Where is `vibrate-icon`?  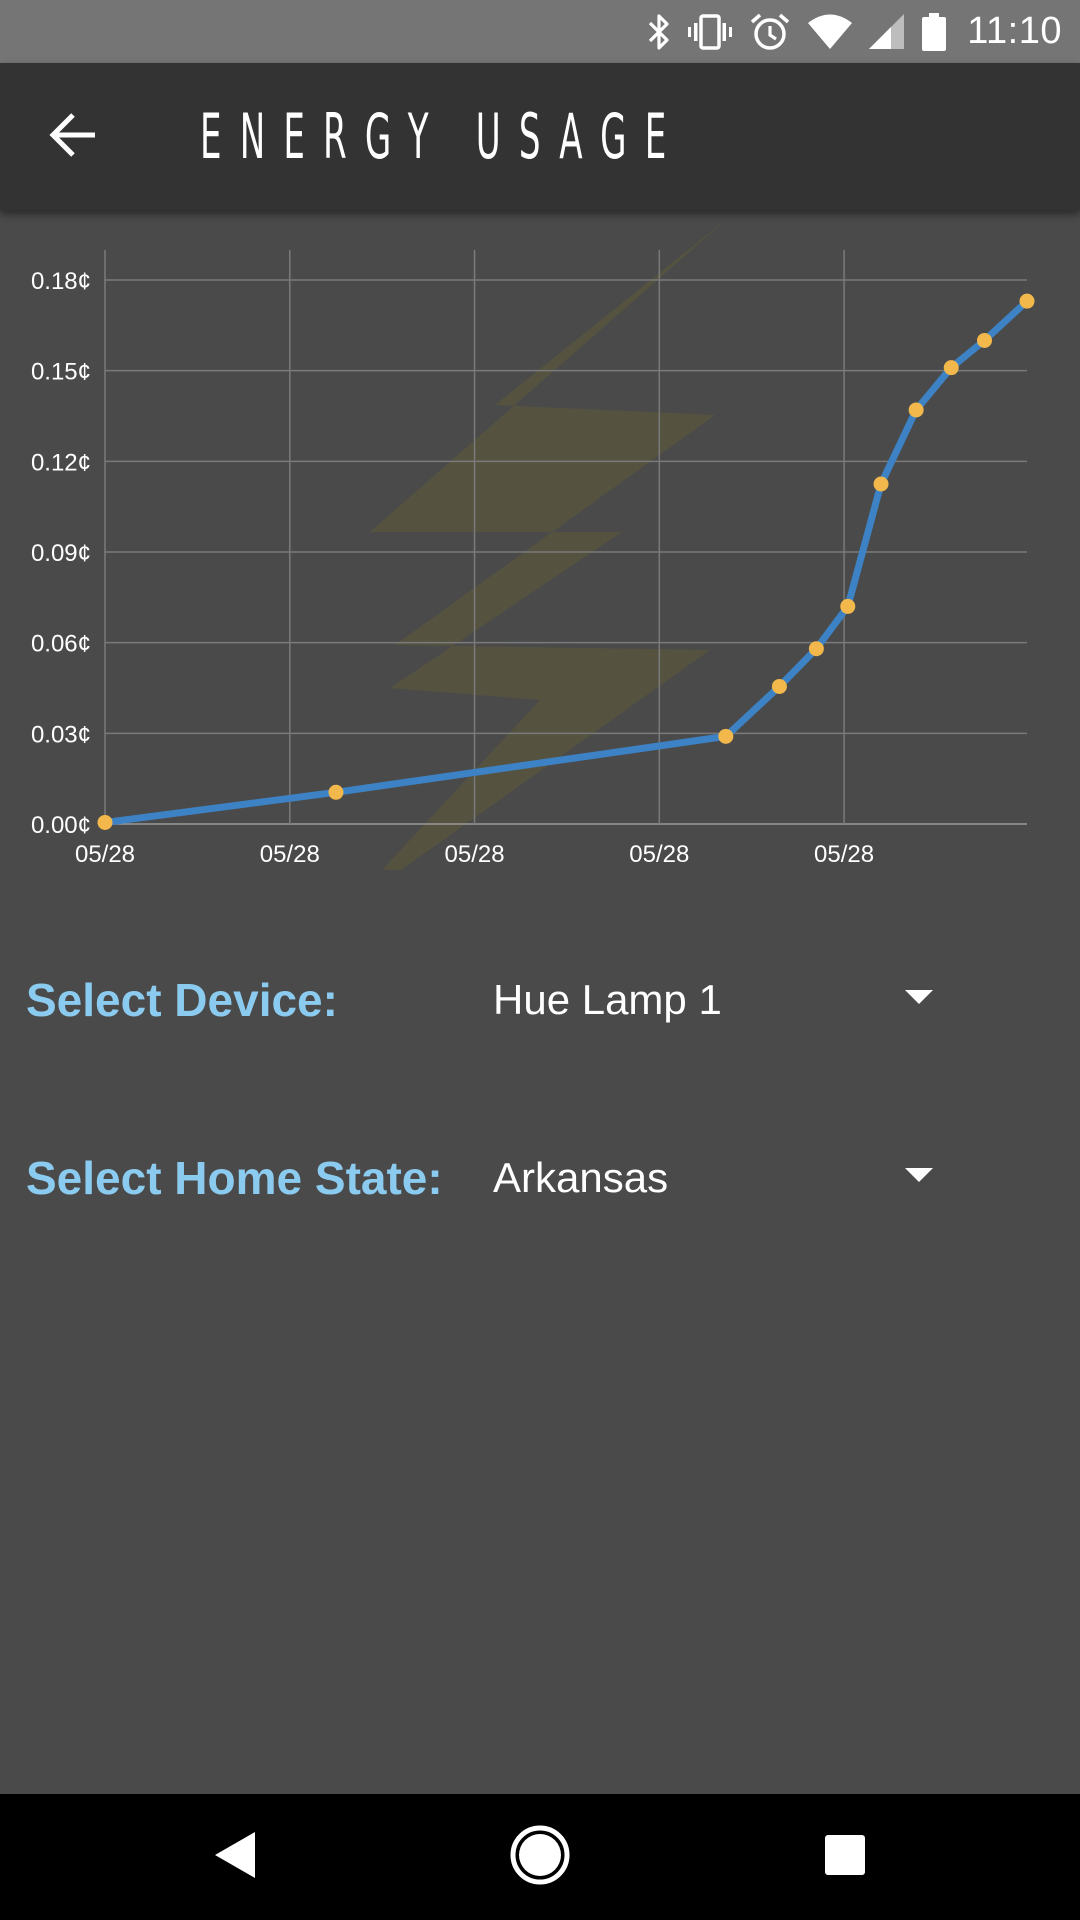 vibrate-icon is located at coordinates (710, 32).